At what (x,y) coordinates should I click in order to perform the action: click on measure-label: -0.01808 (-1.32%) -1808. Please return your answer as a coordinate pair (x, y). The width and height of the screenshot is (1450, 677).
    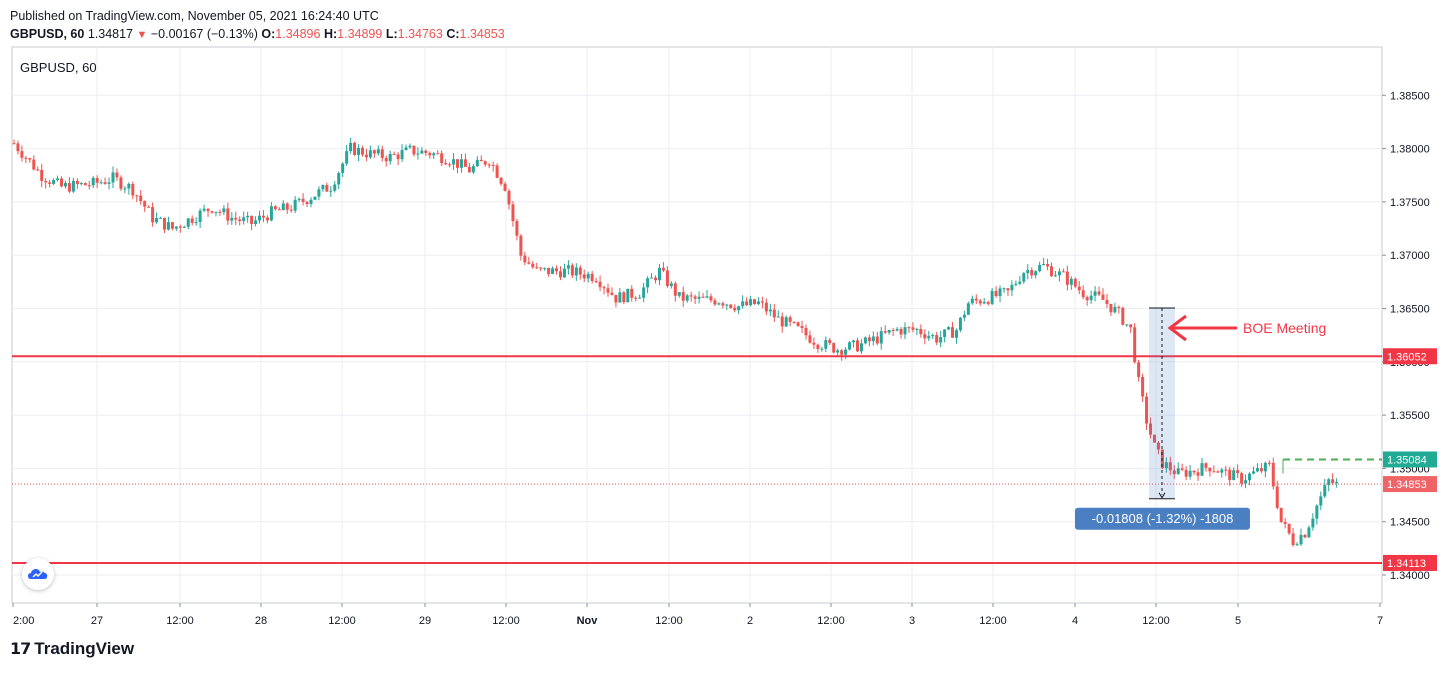
    Looking at the image, I should click on (1163, 518).